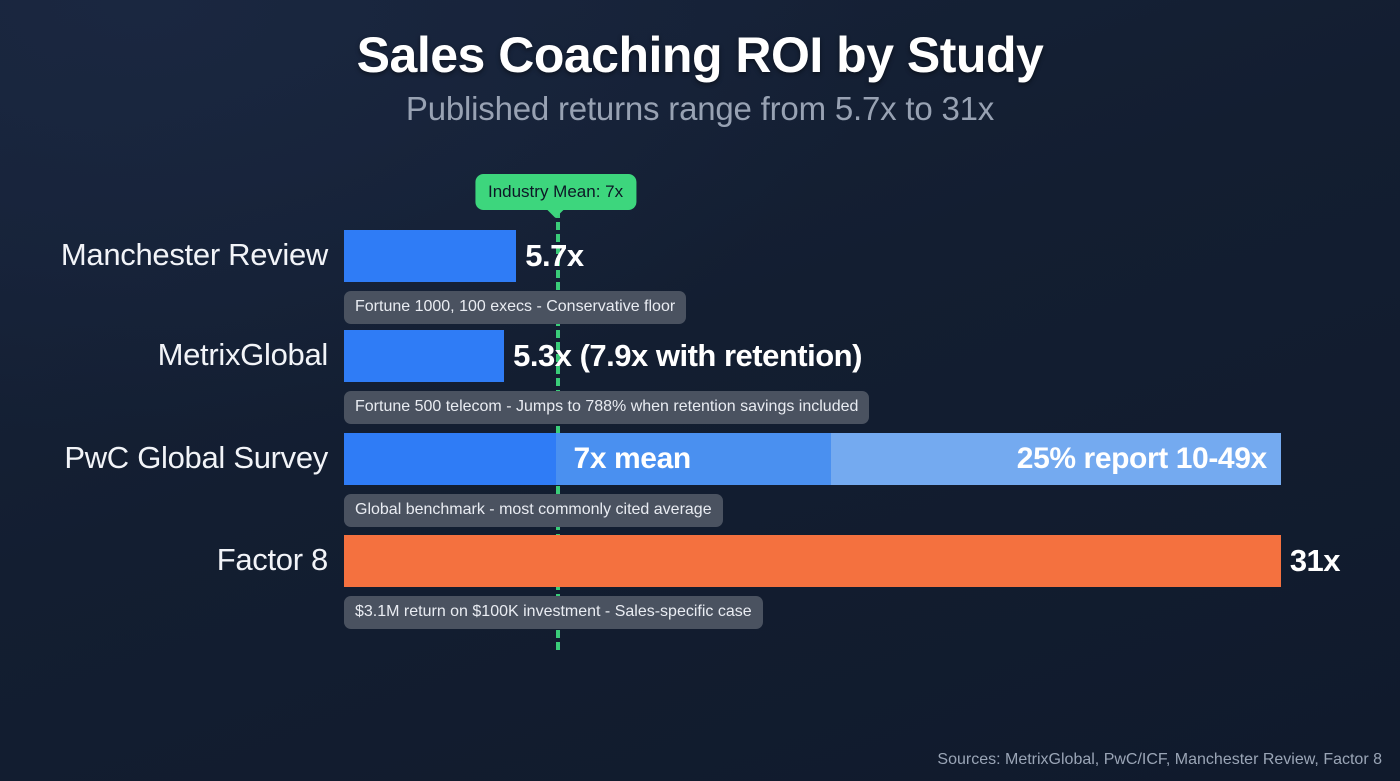 This screenshot has height=781, width=1400. What do you see at coordinates (1141, 458) in the screenshot?
I see `bar-segment-label: 25% report 10-49x` at bounding box center [1141, 458].